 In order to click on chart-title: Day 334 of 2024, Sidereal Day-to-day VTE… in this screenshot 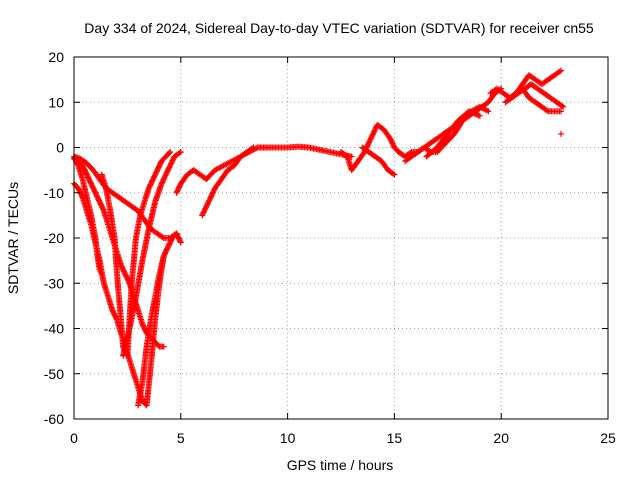, I will do `click(339, 28)`.